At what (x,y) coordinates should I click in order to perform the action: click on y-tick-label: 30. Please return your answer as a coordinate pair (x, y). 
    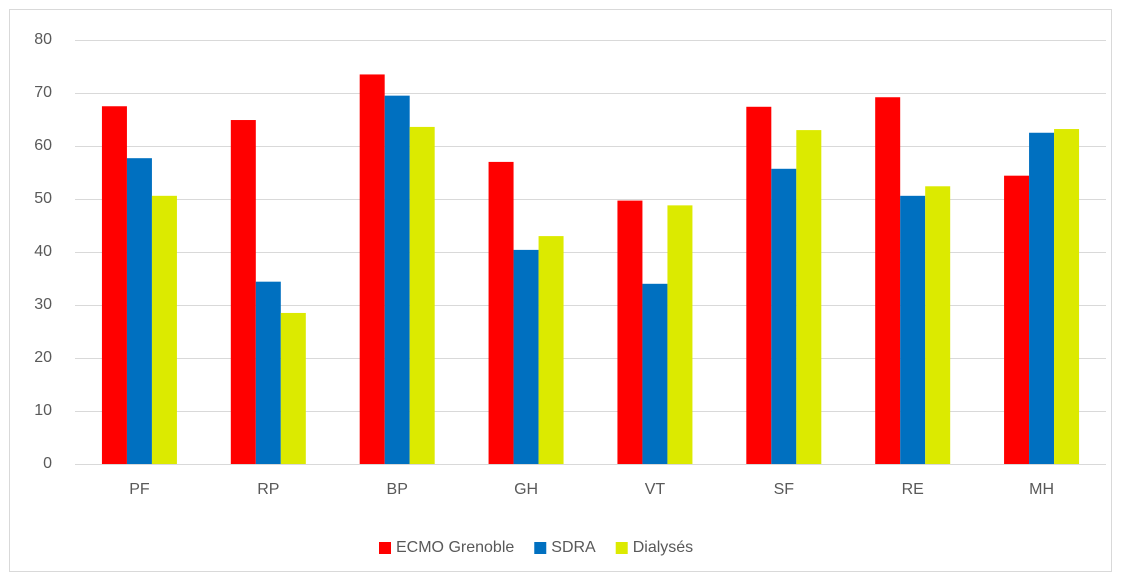
    Looking at the image, I should click on (43, 304).